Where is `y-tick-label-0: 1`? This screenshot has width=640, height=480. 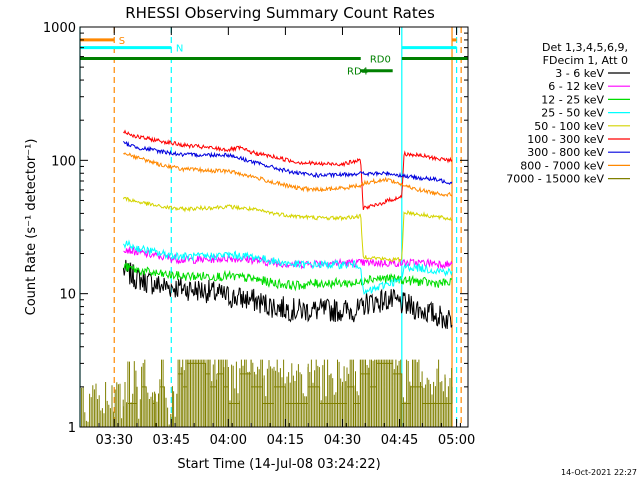 y-tick-label-0: 1 is located at coordinates (72, 428).